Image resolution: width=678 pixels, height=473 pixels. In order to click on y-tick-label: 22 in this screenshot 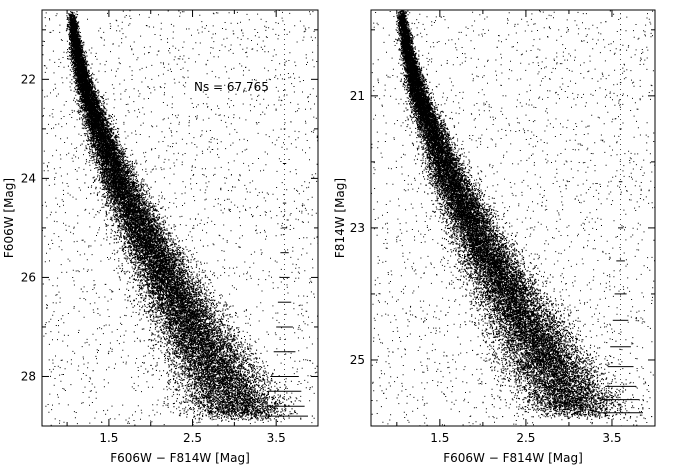, I will do `click(28, 79)`.